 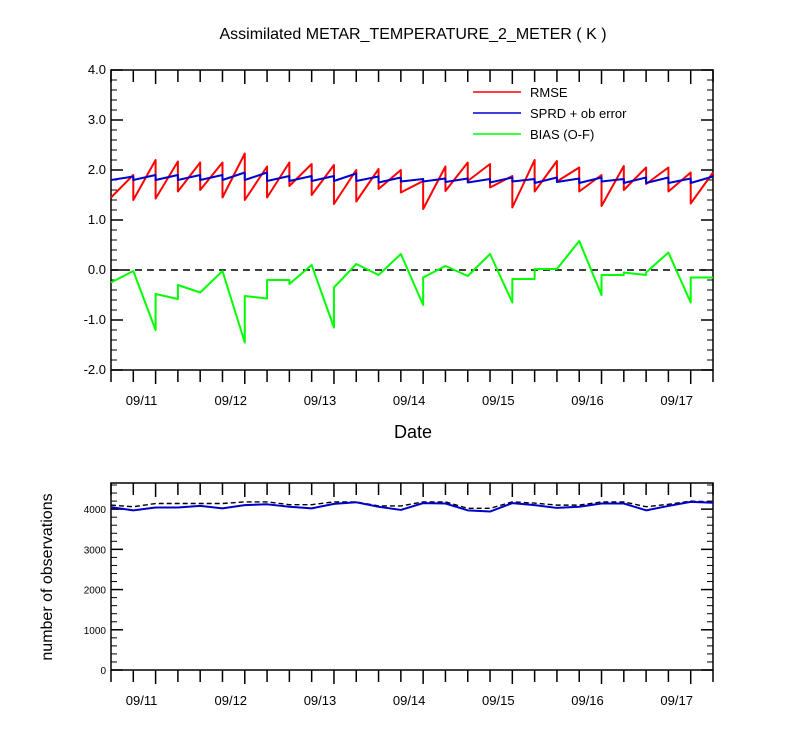 I want to click on bottom-y-tick-label: 3000, so click(x=95, y=550).